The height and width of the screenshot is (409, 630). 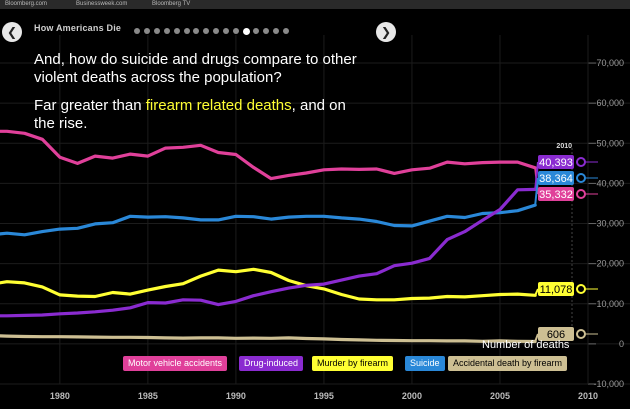 I want to click on subhead-highlight: firearm related deaths, so click(x=218, y=105).